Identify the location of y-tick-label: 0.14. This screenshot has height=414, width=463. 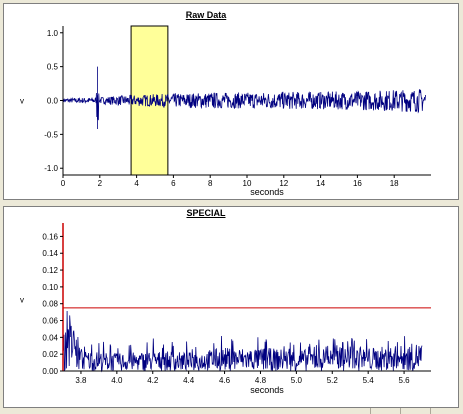
(50, 253).